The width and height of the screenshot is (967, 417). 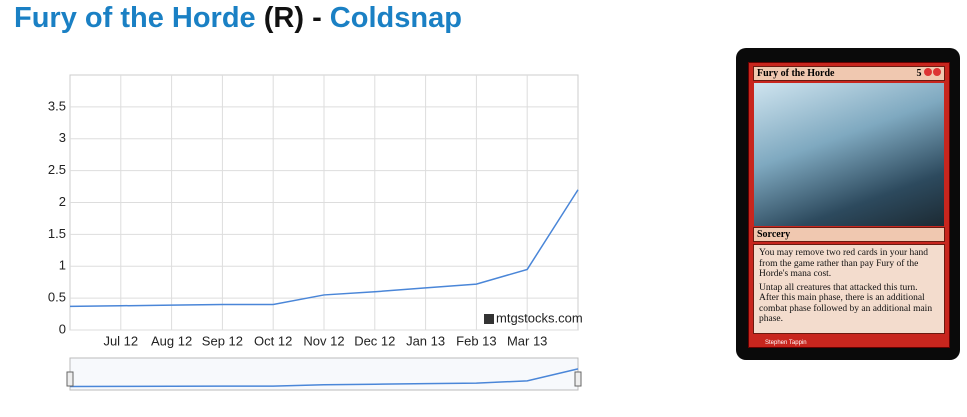 What do you see at coordinates (135, 18) in the screenshot?
I see `card-name: Fury of the Horde` at bounding box center [135, 18].